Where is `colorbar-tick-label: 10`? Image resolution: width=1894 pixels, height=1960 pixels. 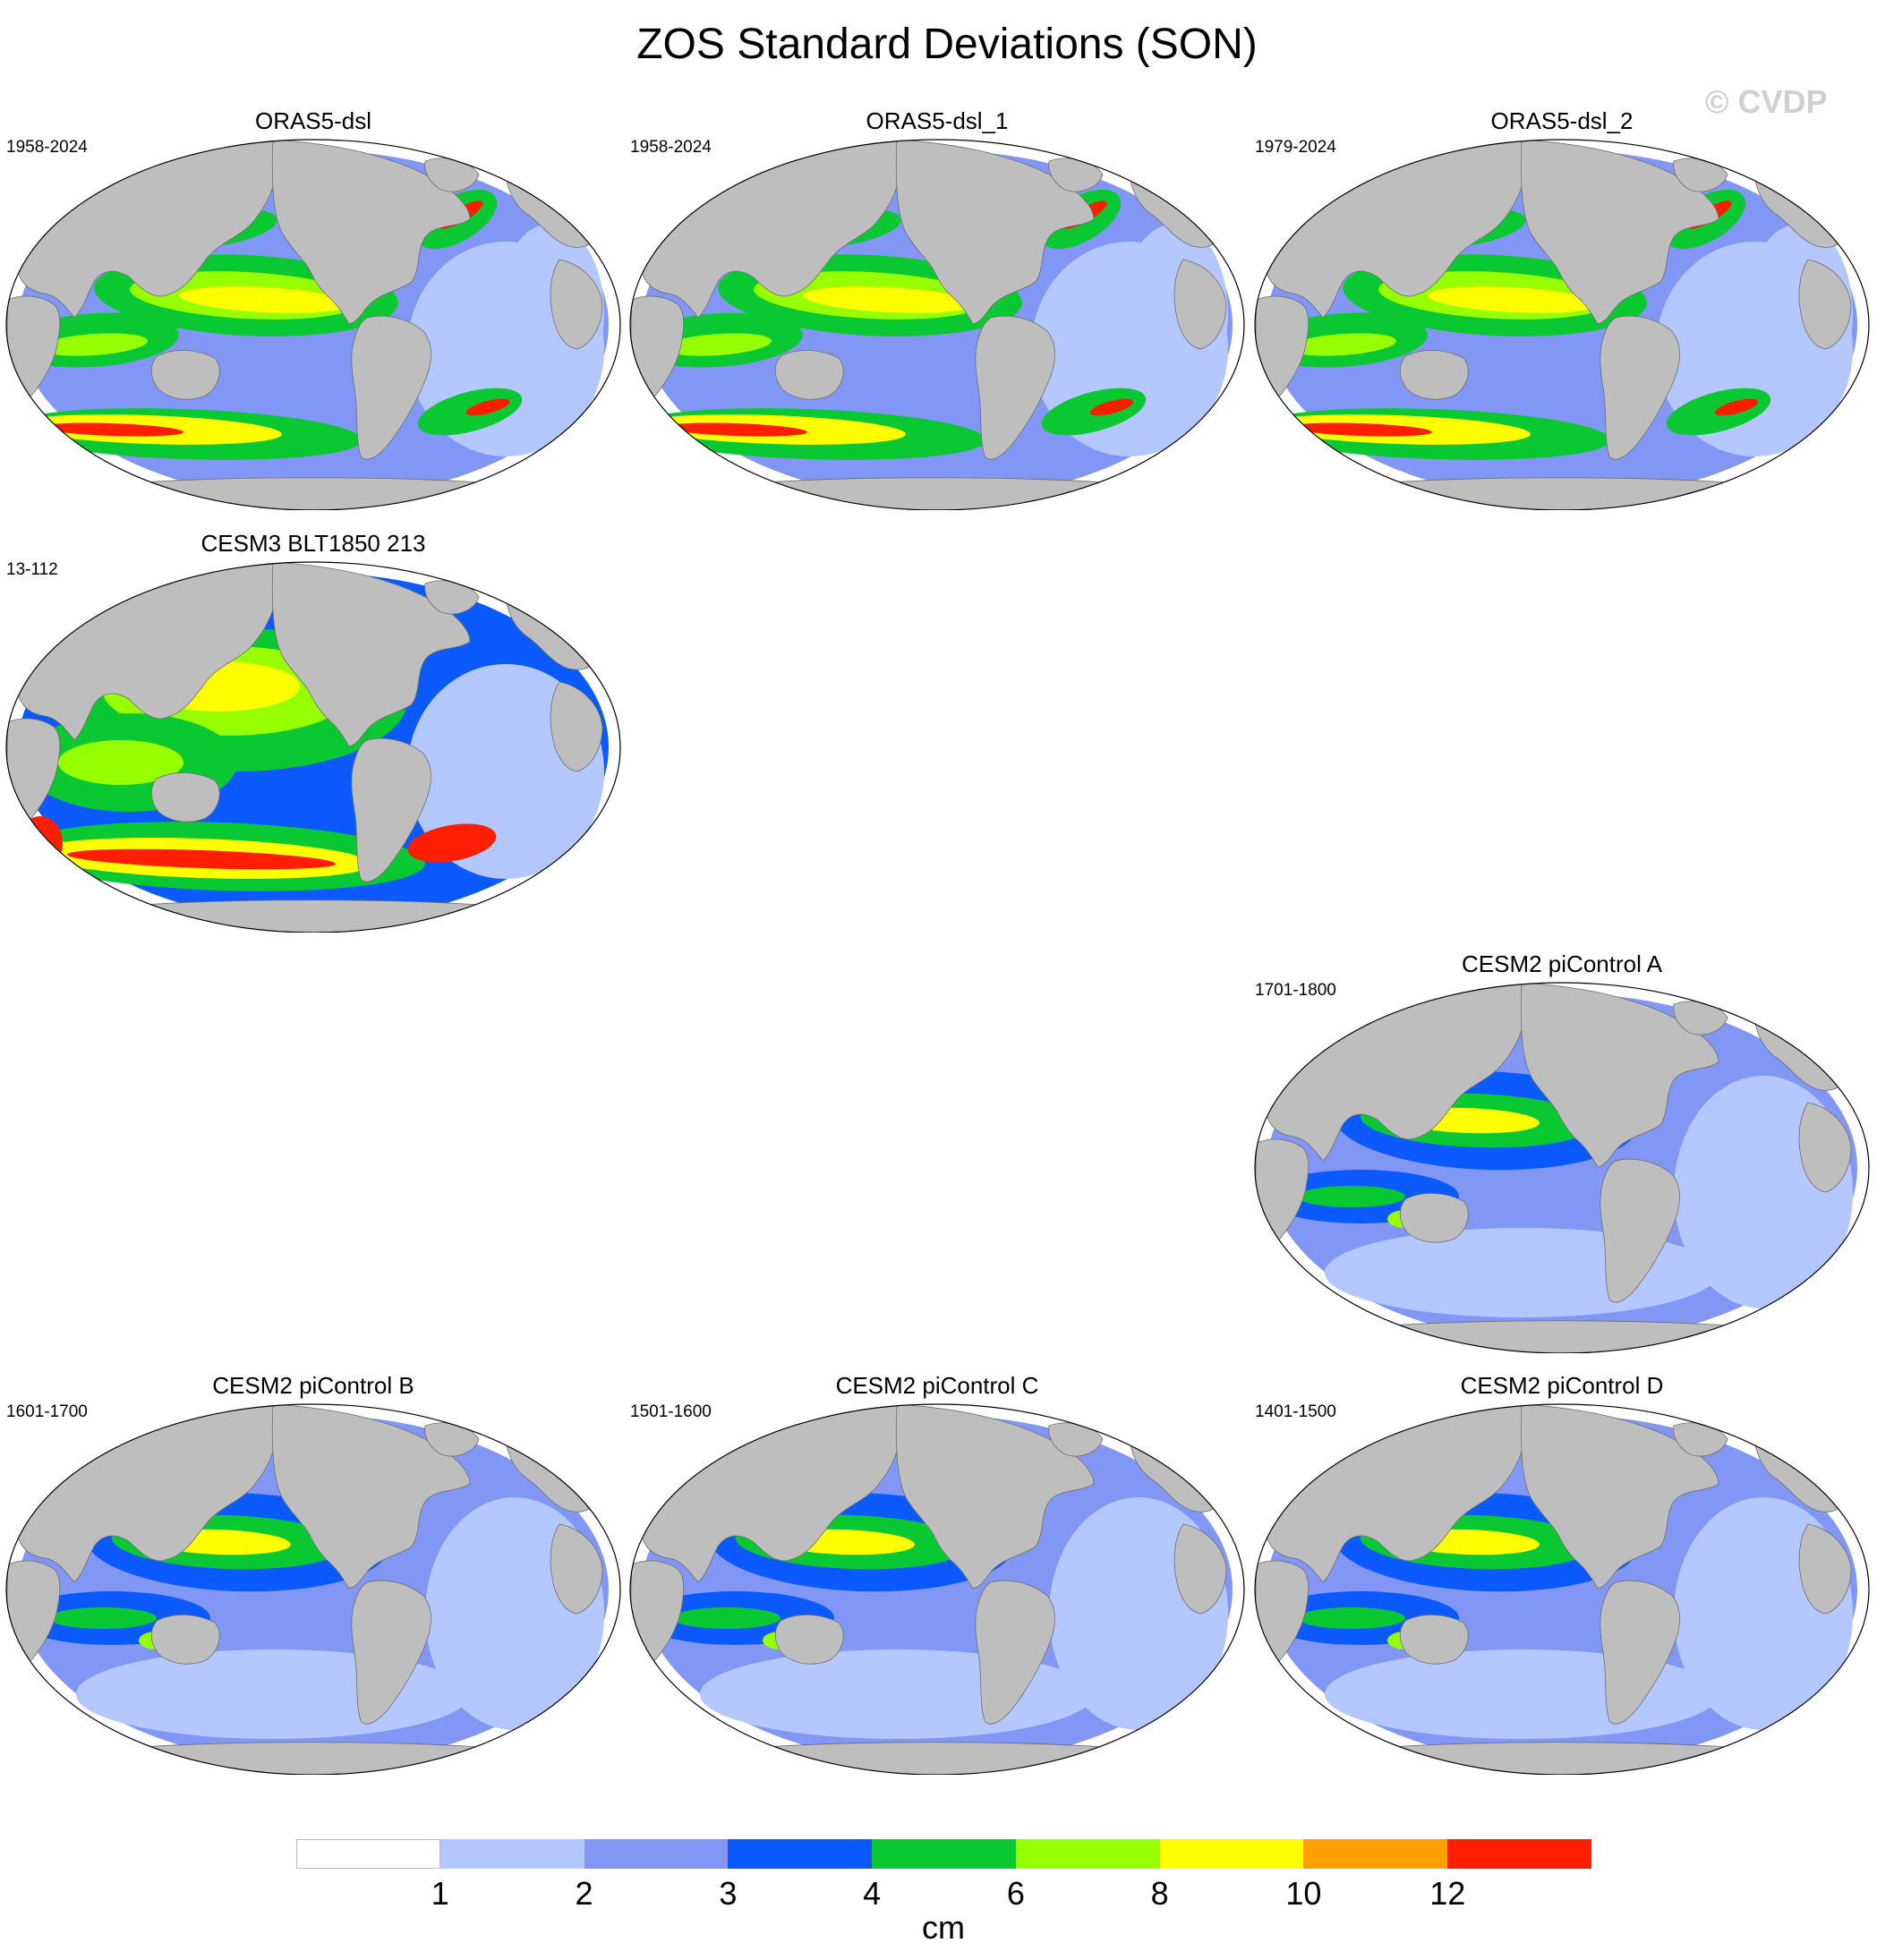
colorbar-tick-label: 10 is located at coordinates (1303, 1893).